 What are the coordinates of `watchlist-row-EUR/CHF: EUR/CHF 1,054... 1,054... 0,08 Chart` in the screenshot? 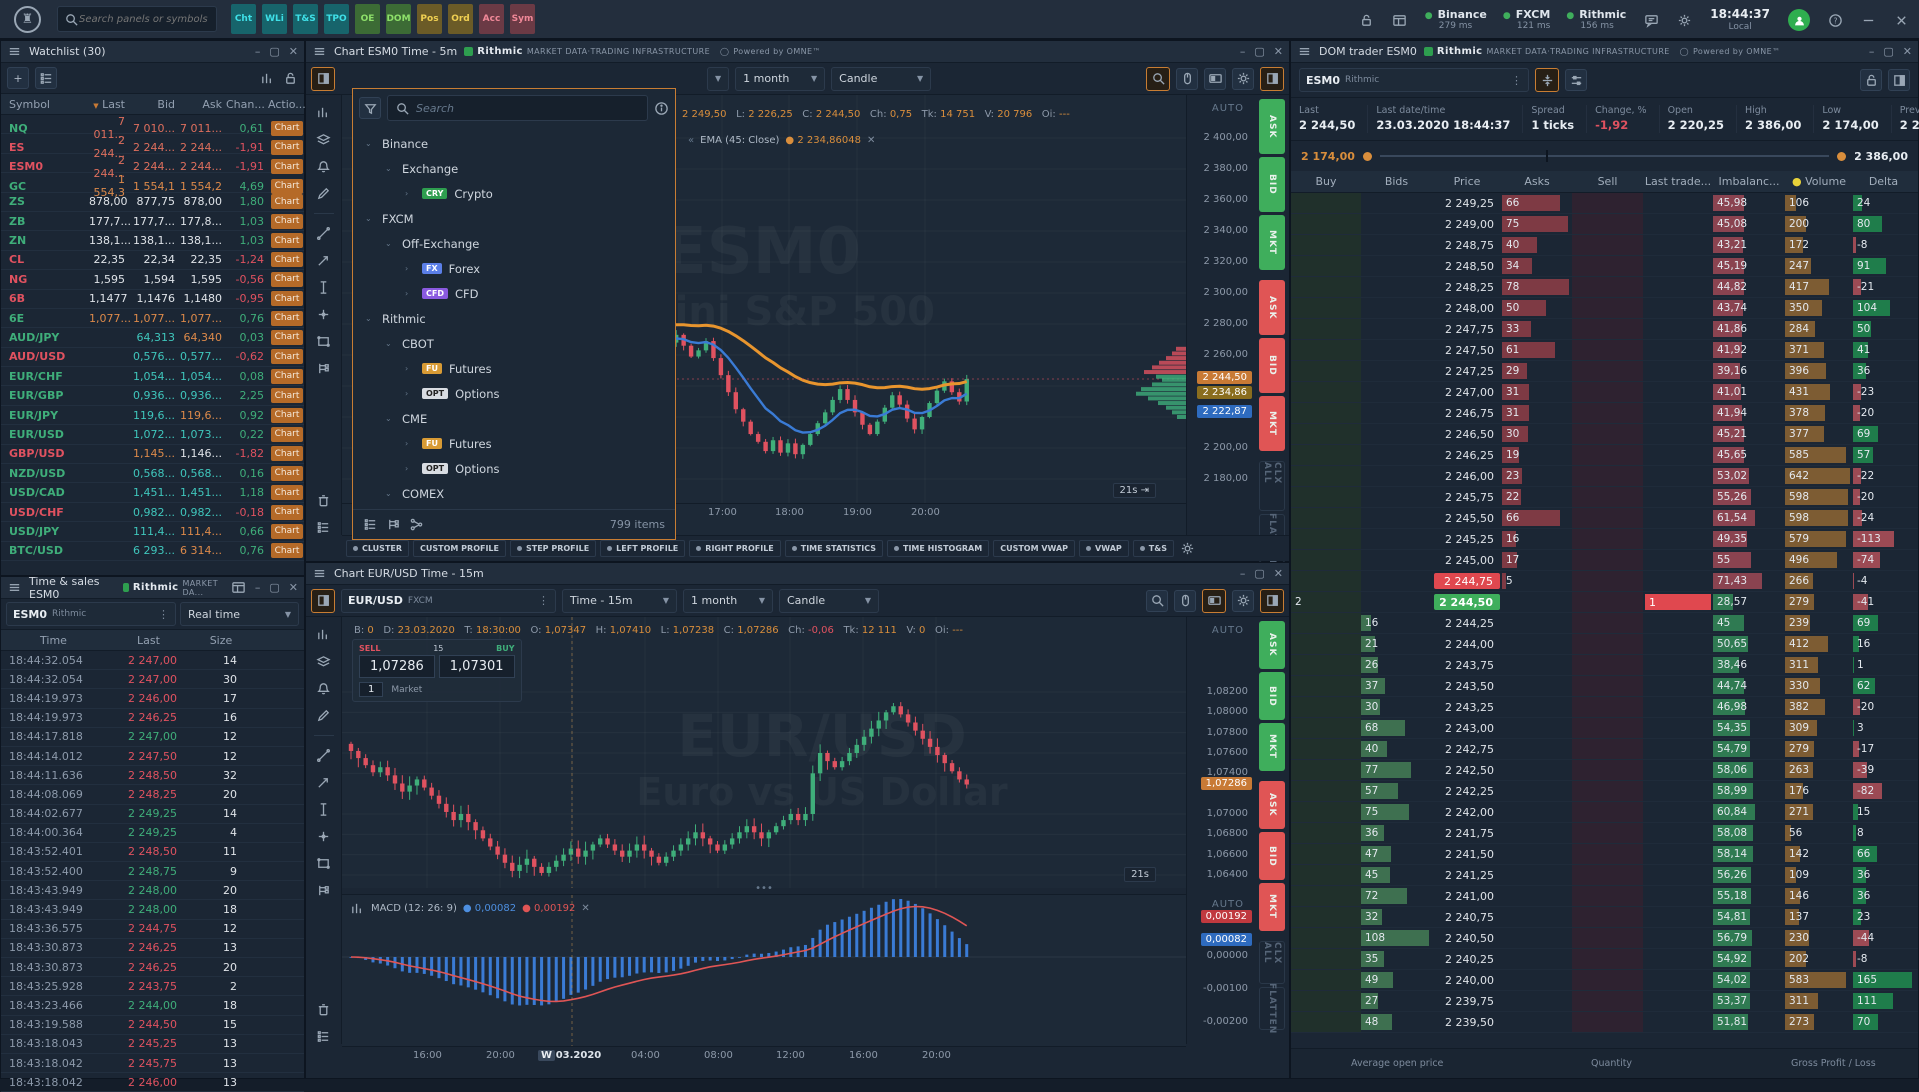 It's located at (152, 377).